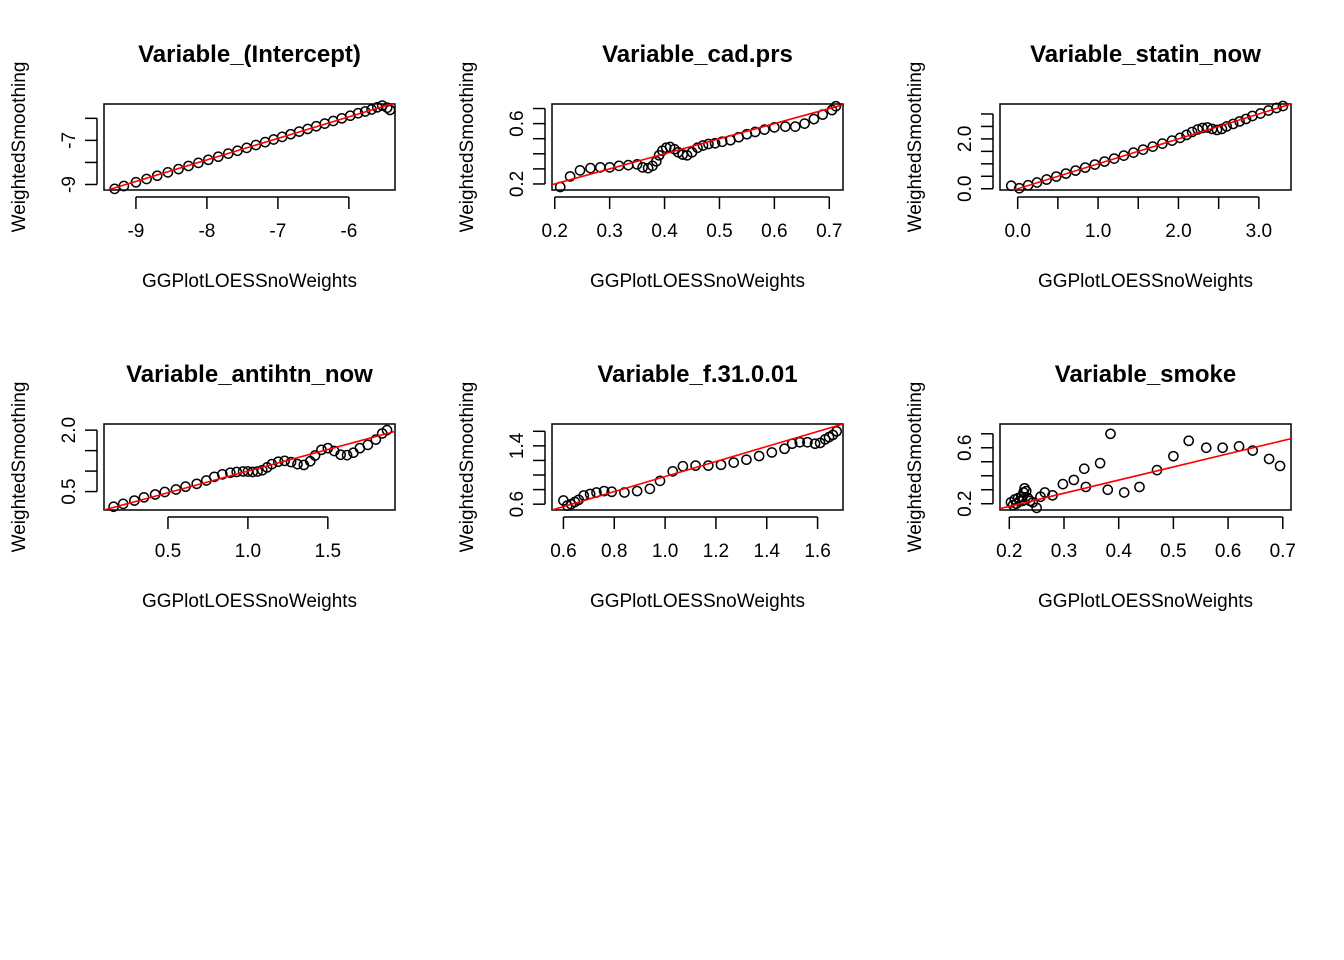 This screenshot has width=1344, height=960. What do you see at coordinates (1259, 231) in the screenshot?
I see `x-tick-label: 3.0` at bounding box center [1259, 231].